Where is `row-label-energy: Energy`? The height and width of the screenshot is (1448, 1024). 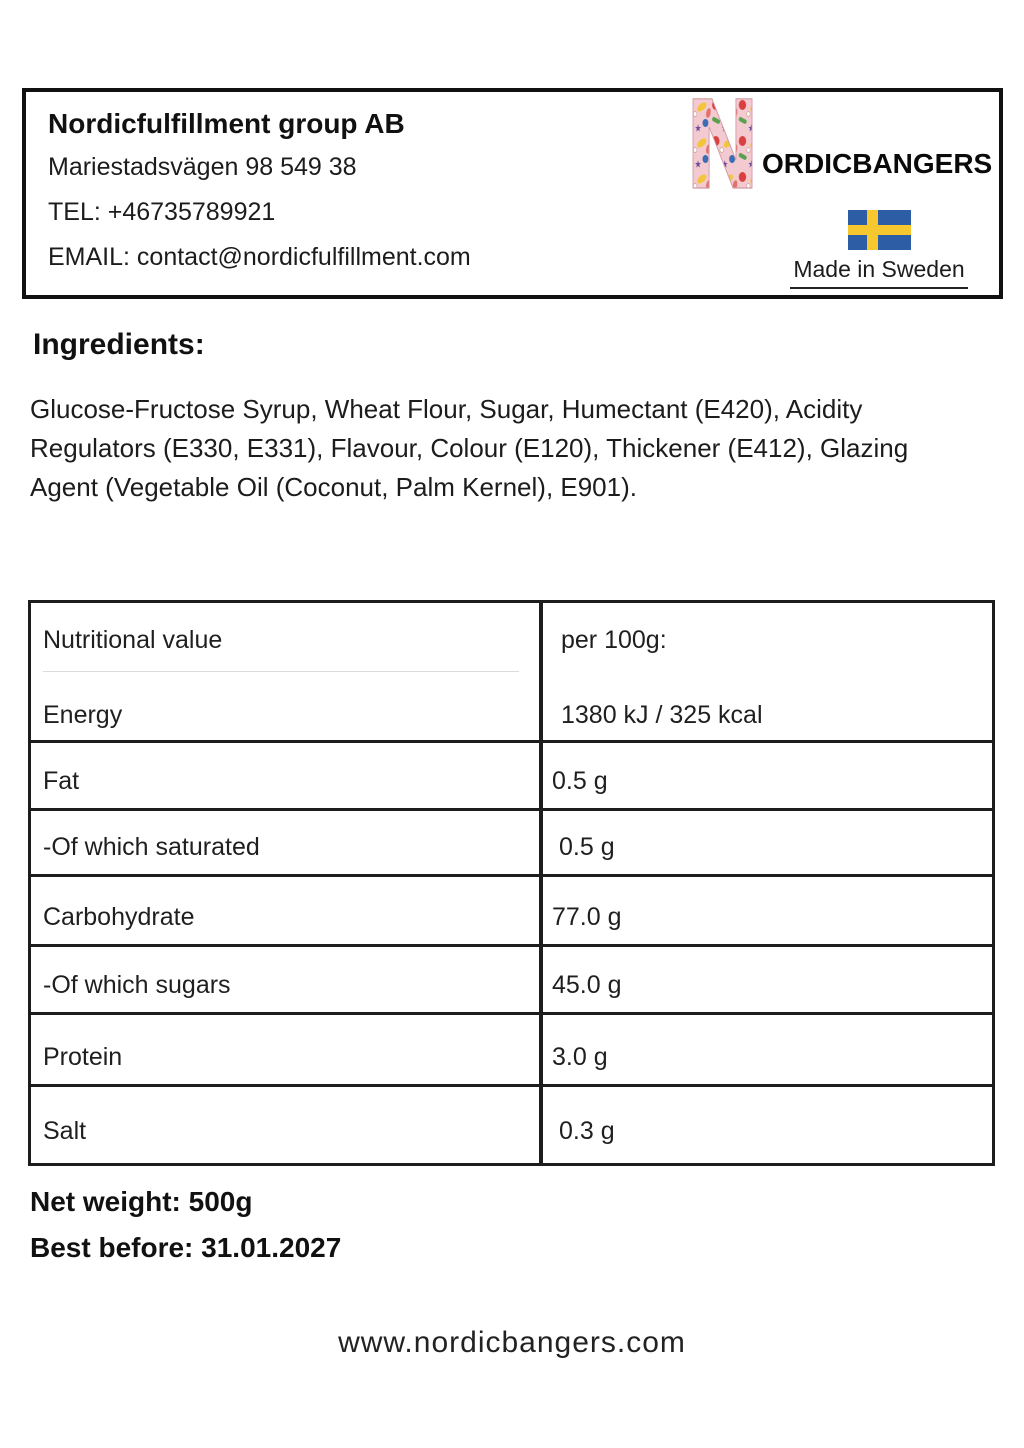
row-label-energy: Energy is located at coordinates (83, 715).